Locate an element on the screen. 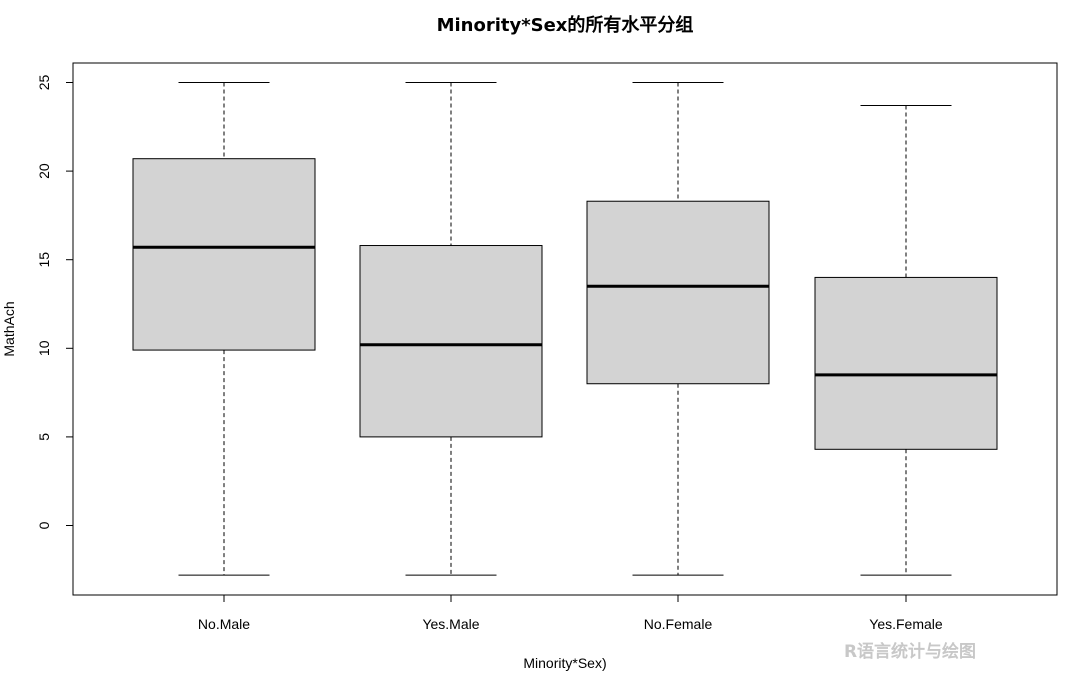 Image resolution: width=1080 pixels, height=684 pixels. box-no-male is located at coordinates (224, 329).